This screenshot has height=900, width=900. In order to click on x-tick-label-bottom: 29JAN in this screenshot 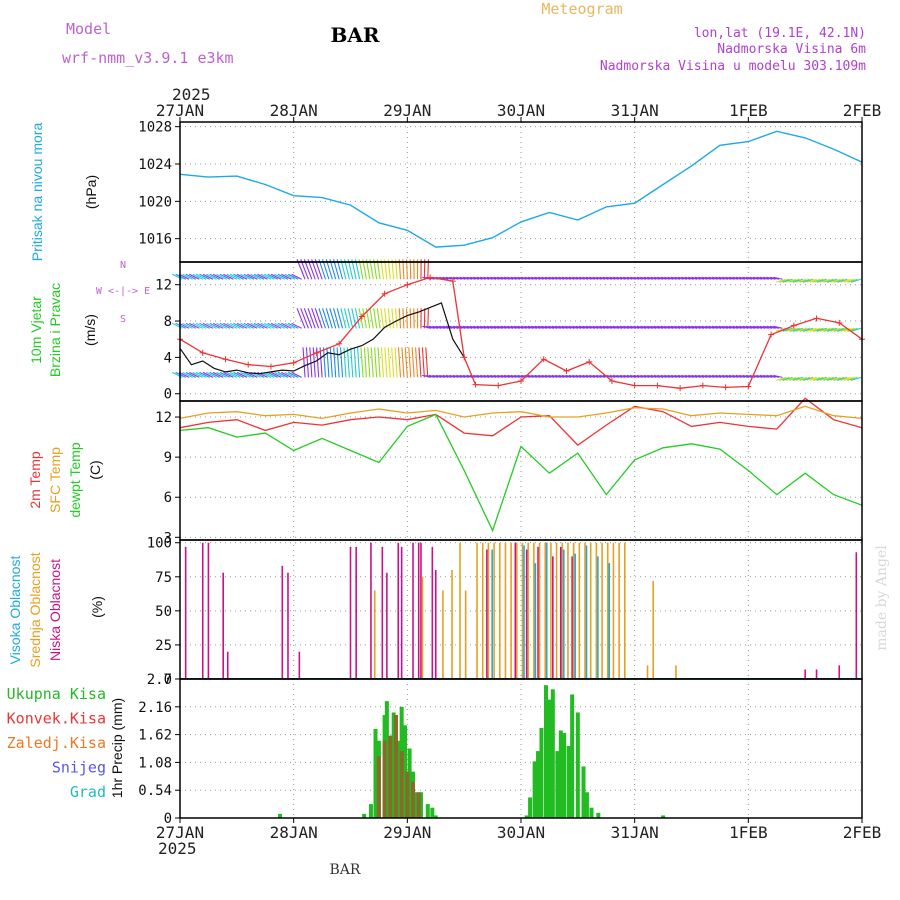, I will do `click(407, 832)`.